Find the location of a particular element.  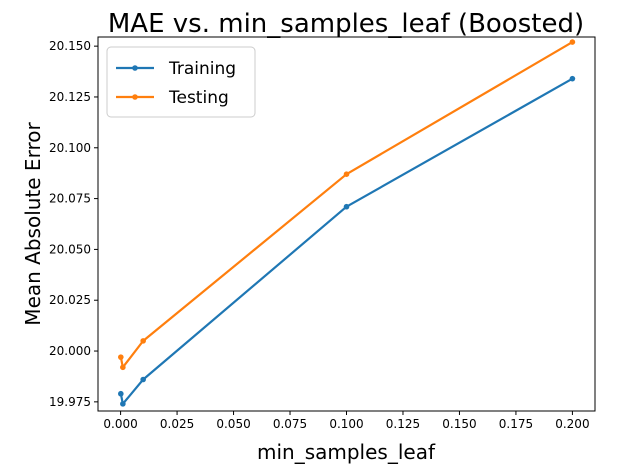

x-tick-label: 0.050 is located at coordinates (233, 424).